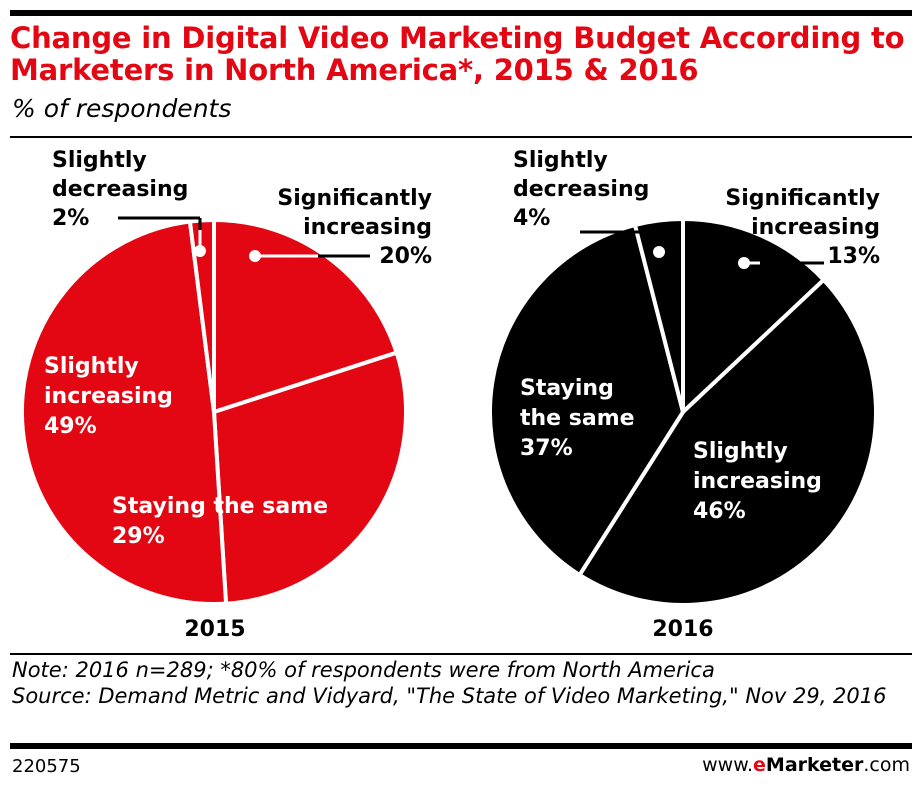 The height and width of the screenshot is (786, 922). I want to click on label-2016-slightly-decreasing-value: 4%, so click(531, 218).